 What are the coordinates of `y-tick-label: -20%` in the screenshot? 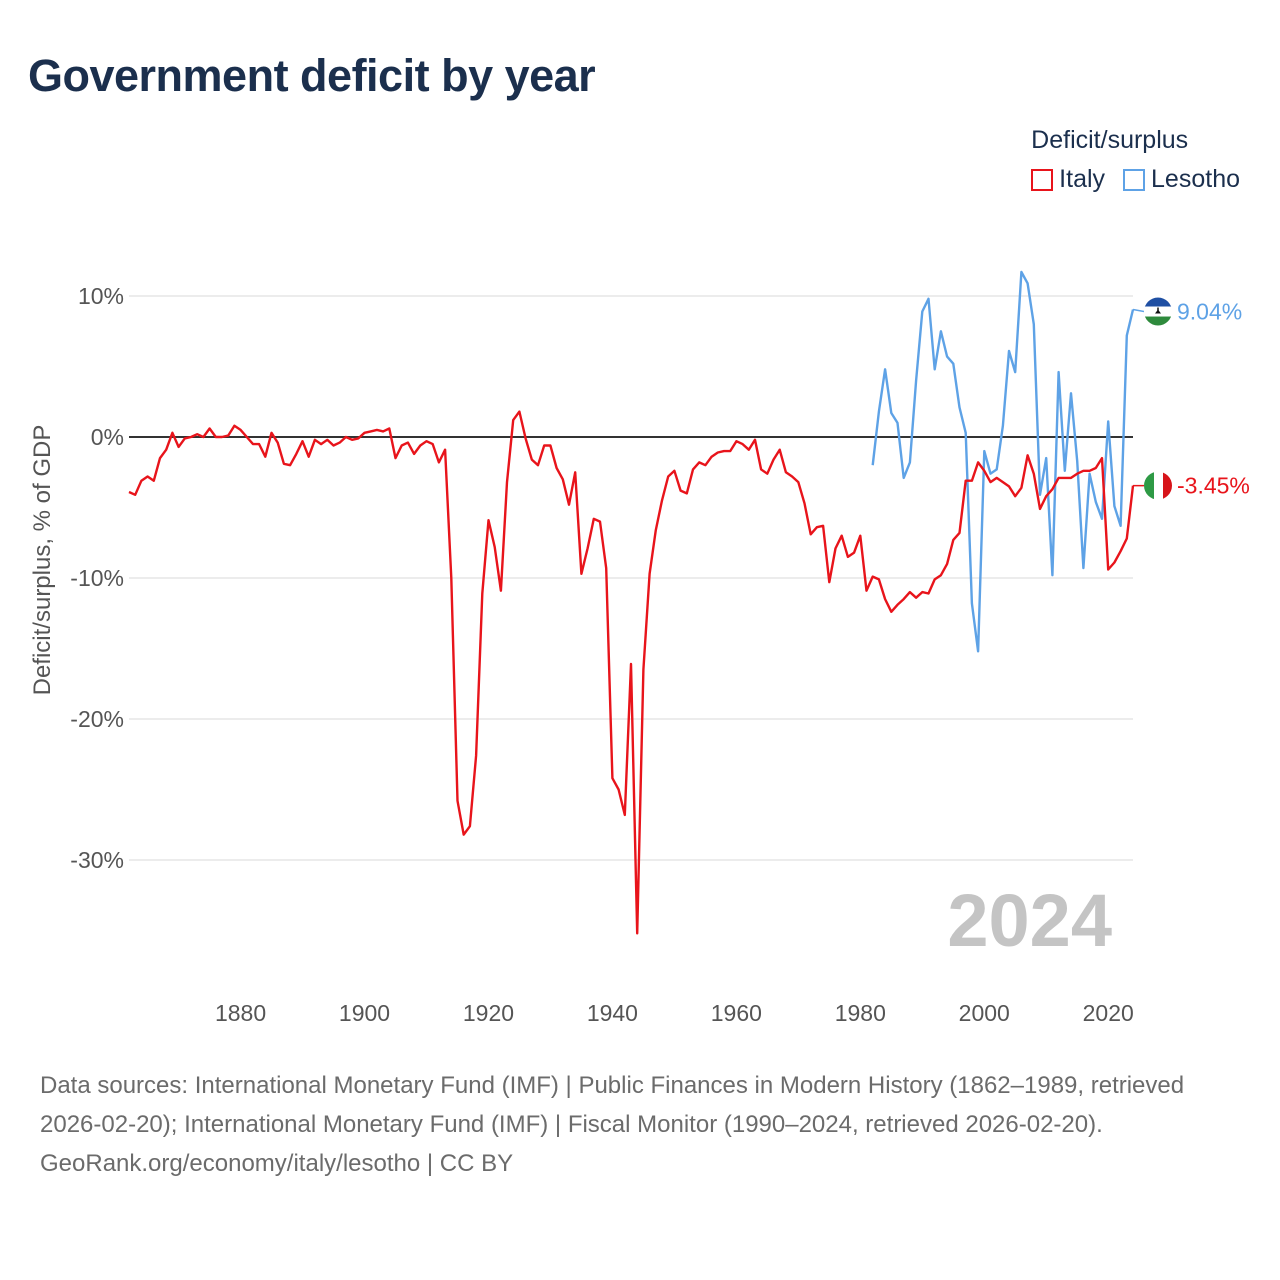 It's located at (97, 719).